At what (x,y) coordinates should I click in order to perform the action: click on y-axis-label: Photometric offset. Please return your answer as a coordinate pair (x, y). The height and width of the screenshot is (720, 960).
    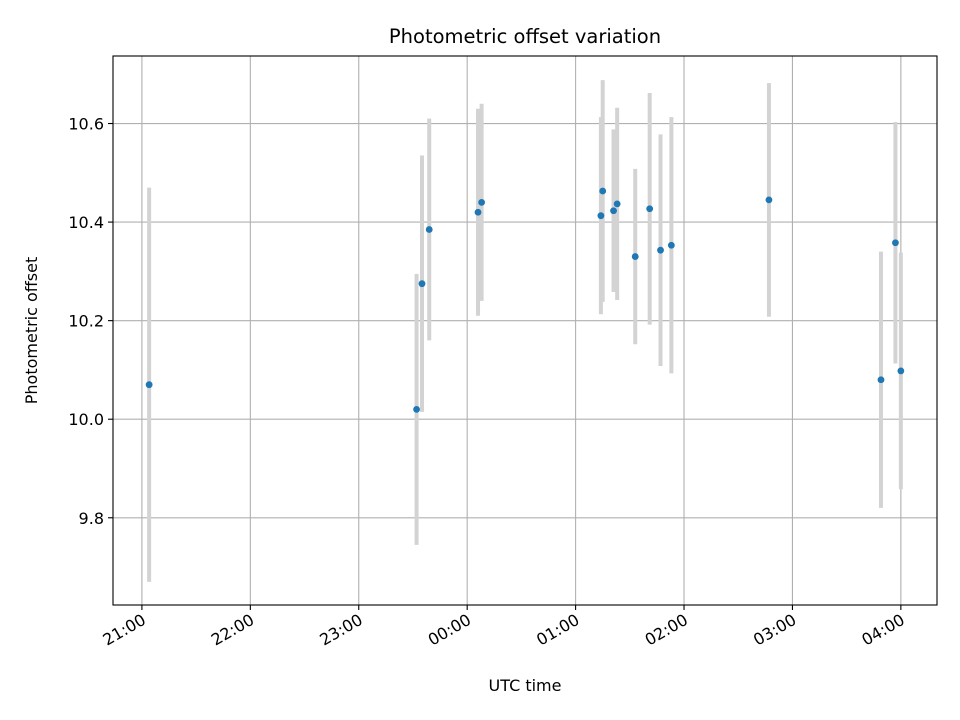
    Looking at the image, I should click on (31, 331).